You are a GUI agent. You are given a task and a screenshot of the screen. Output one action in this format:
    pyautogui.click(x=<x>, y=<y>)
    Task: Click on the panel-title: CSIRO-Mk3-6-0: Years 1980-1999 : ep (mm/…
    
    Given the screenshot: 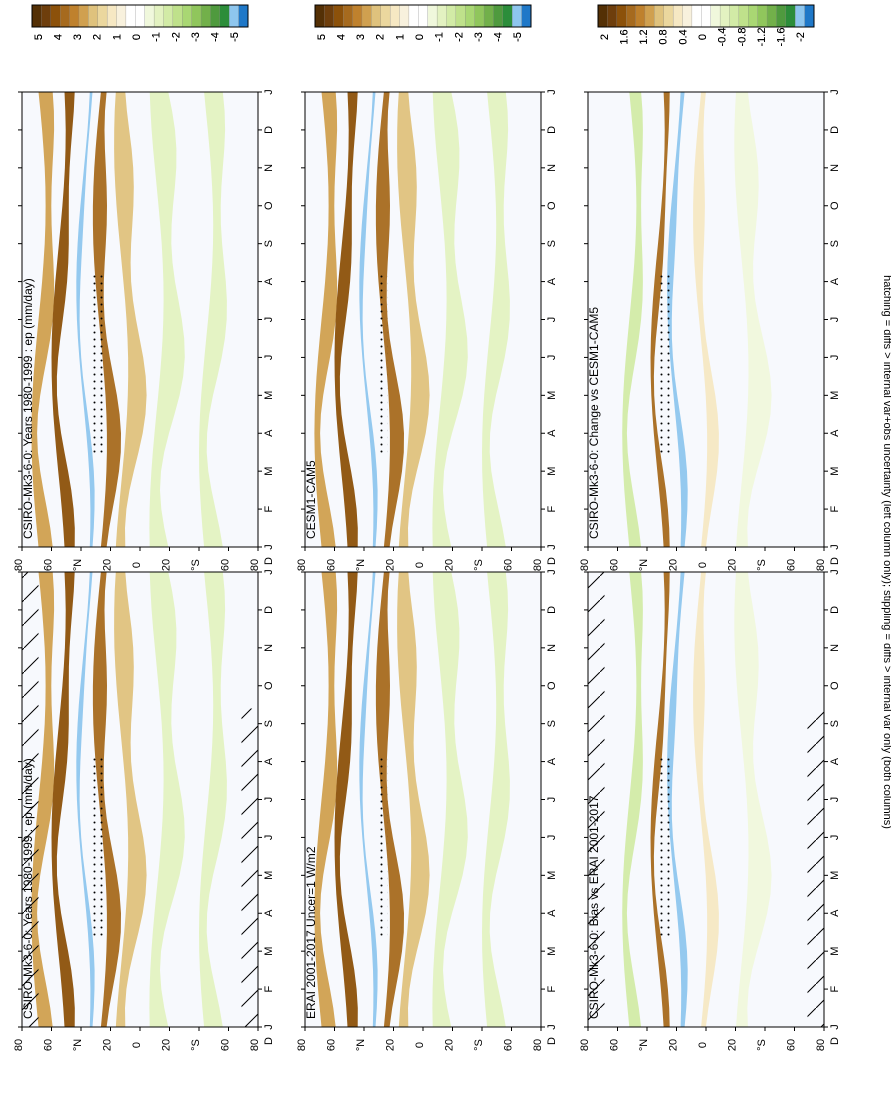 What is the action you would take?
    pyautogui.click(x=28, y=888)
    